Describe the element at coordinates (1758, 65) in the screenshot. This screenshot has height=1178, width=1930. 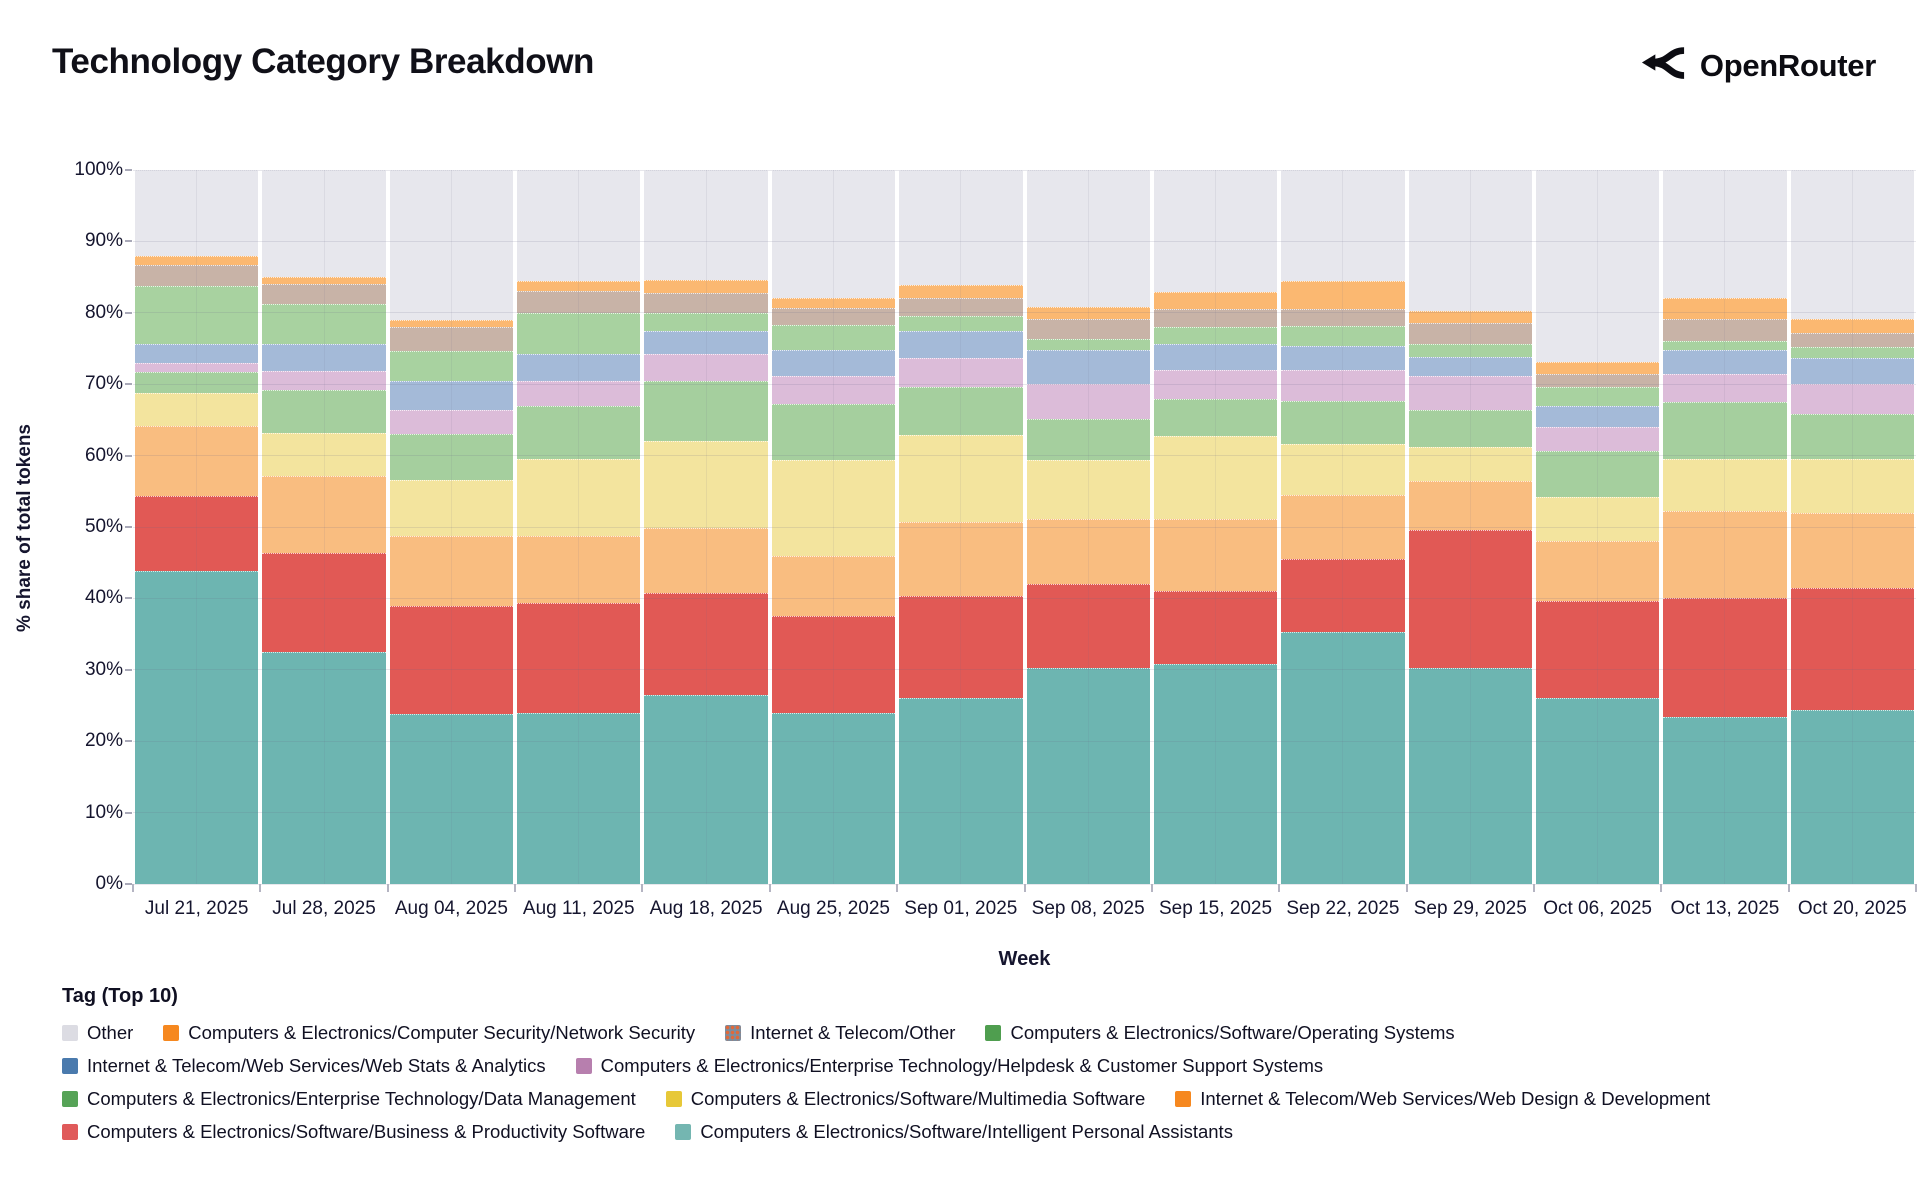
I see `brand-logo: OpenRouter` at that location.